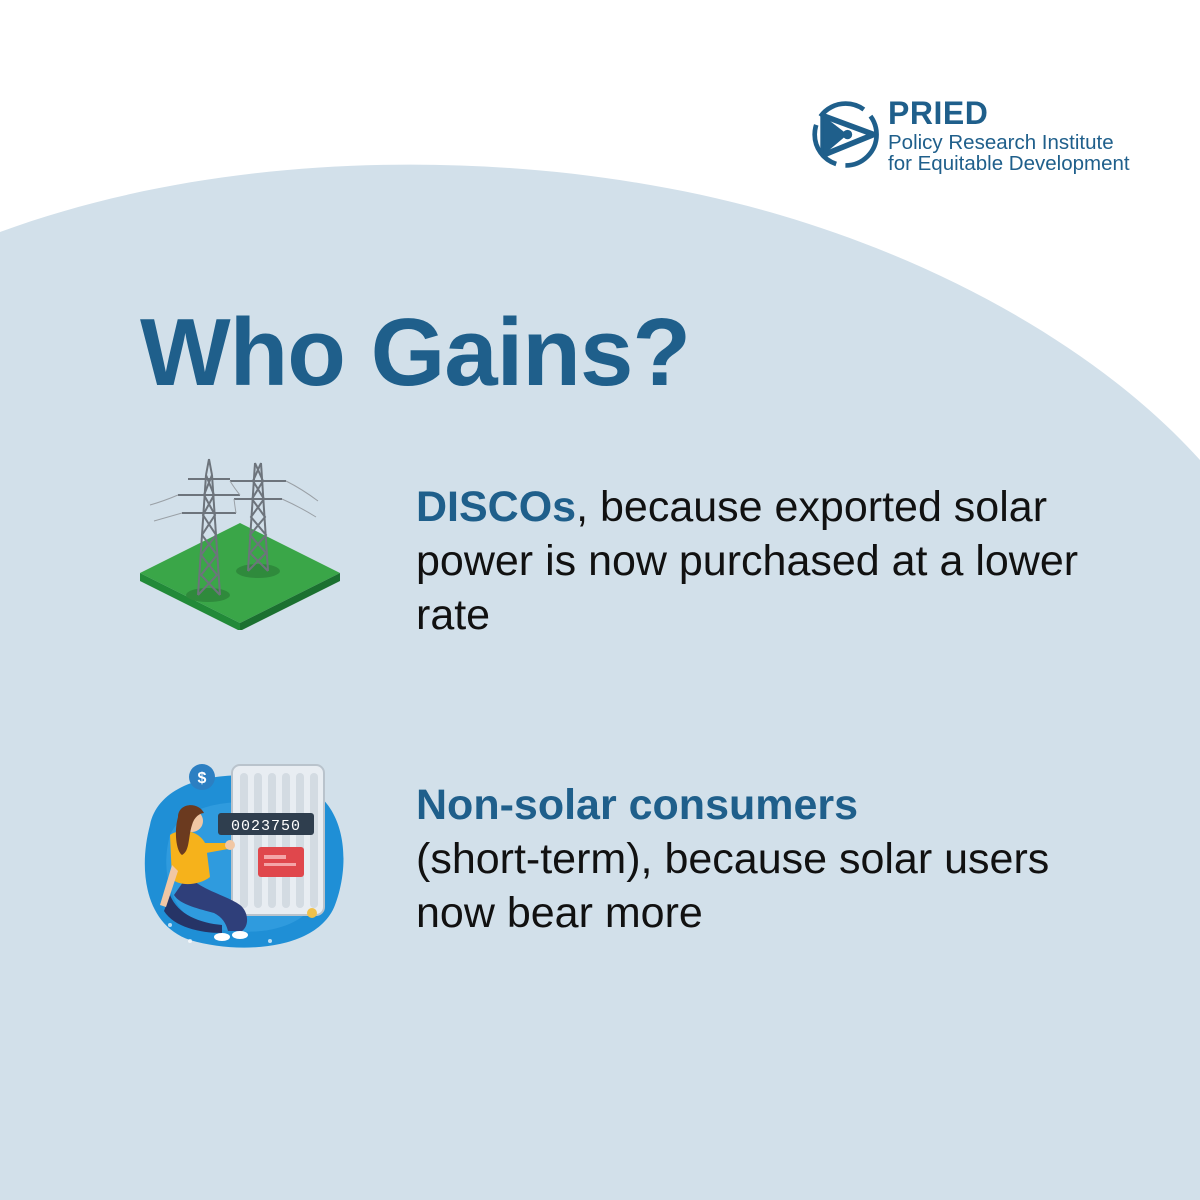  What do you see at coordinates (1001, 142) in the screenshot?
I see `logo-tagline-line-1: Policy Research Institute` at bounding box center [1001, 142].